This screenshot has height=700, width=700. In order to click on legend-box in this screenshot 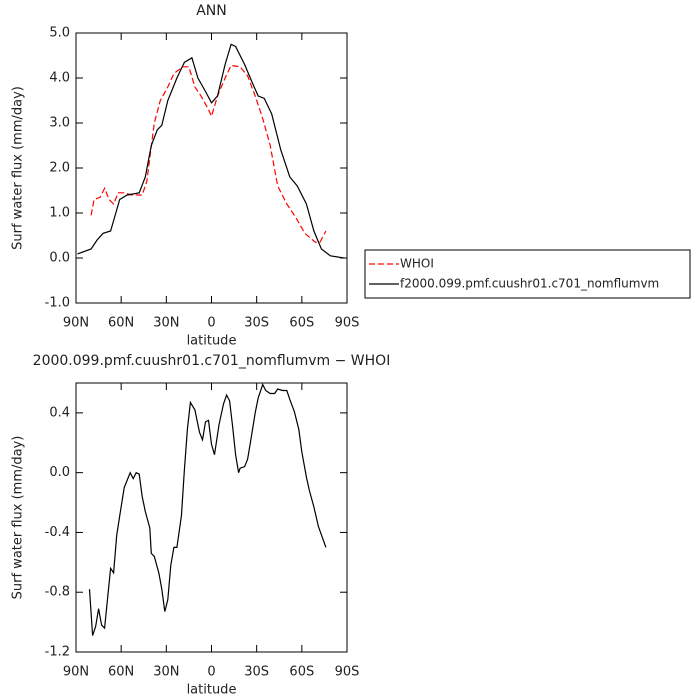, I will do `click(527, 274)`.